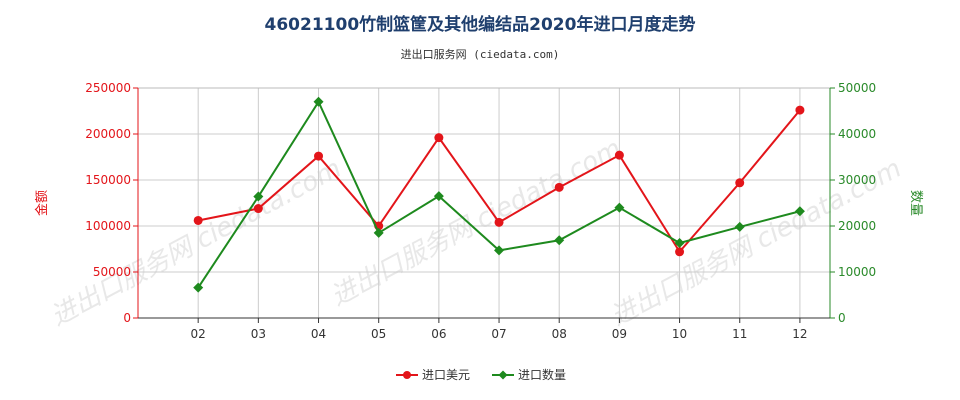  I want to click on x-tick-label: 07, so click(498, 334).